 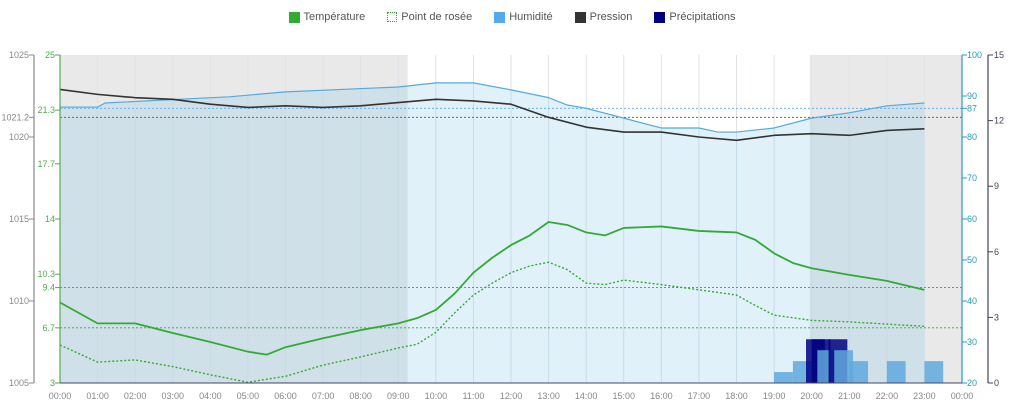 I want to click on pressure-tick-label: 1015, so click(x=19, y=219).